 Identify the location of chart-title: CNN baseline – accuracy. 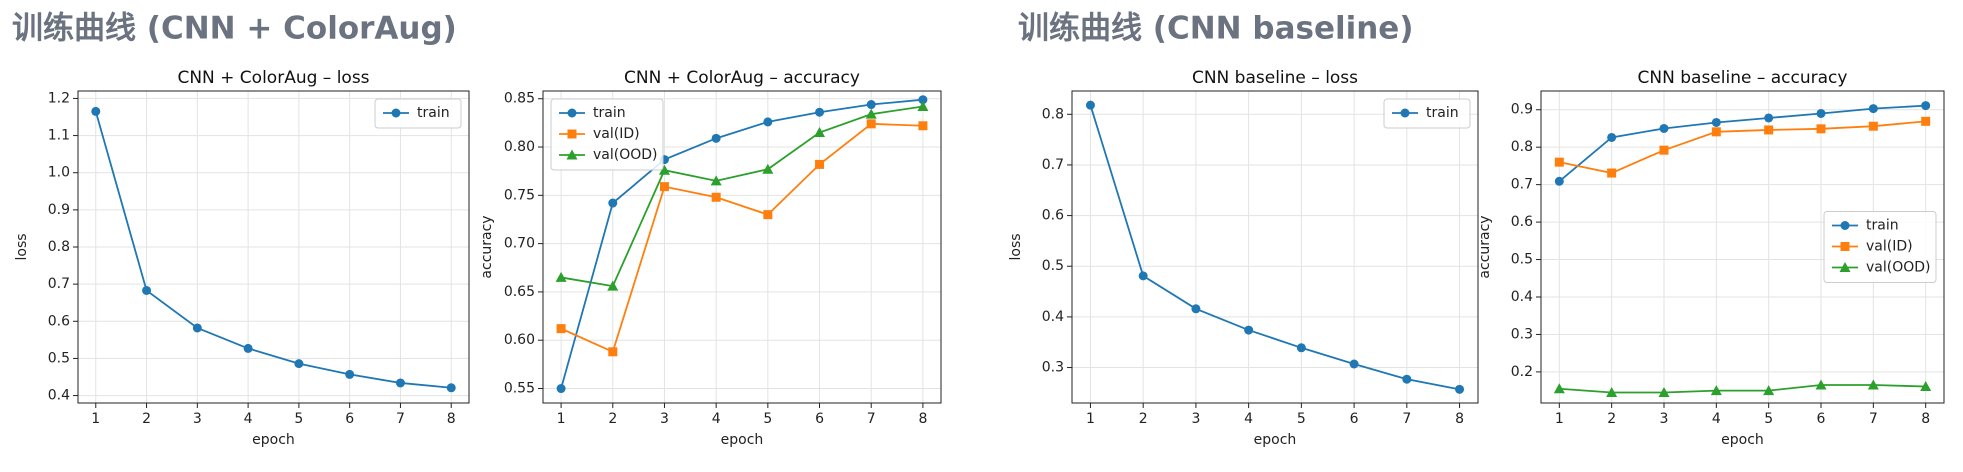
(1743, 78).